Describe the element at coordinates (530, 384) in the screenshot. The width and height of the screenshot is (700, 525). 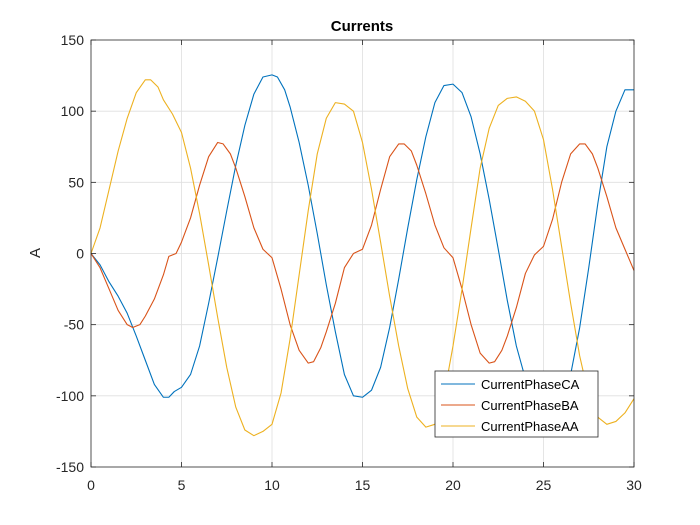
I see `legend-entry: CurrentPhaseCA` at that location.